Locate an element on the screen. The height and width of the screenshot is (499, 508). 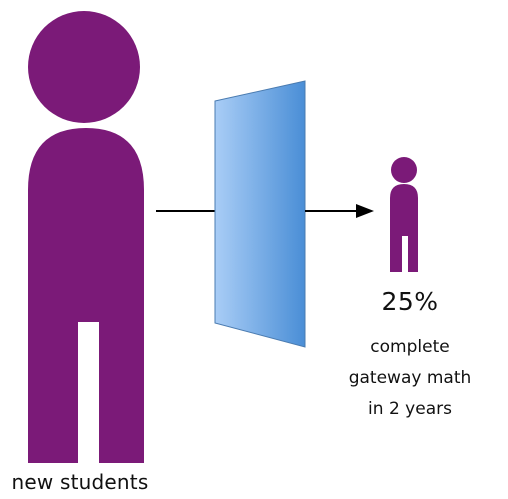
output-arrow is located at coordinates (339, 211).